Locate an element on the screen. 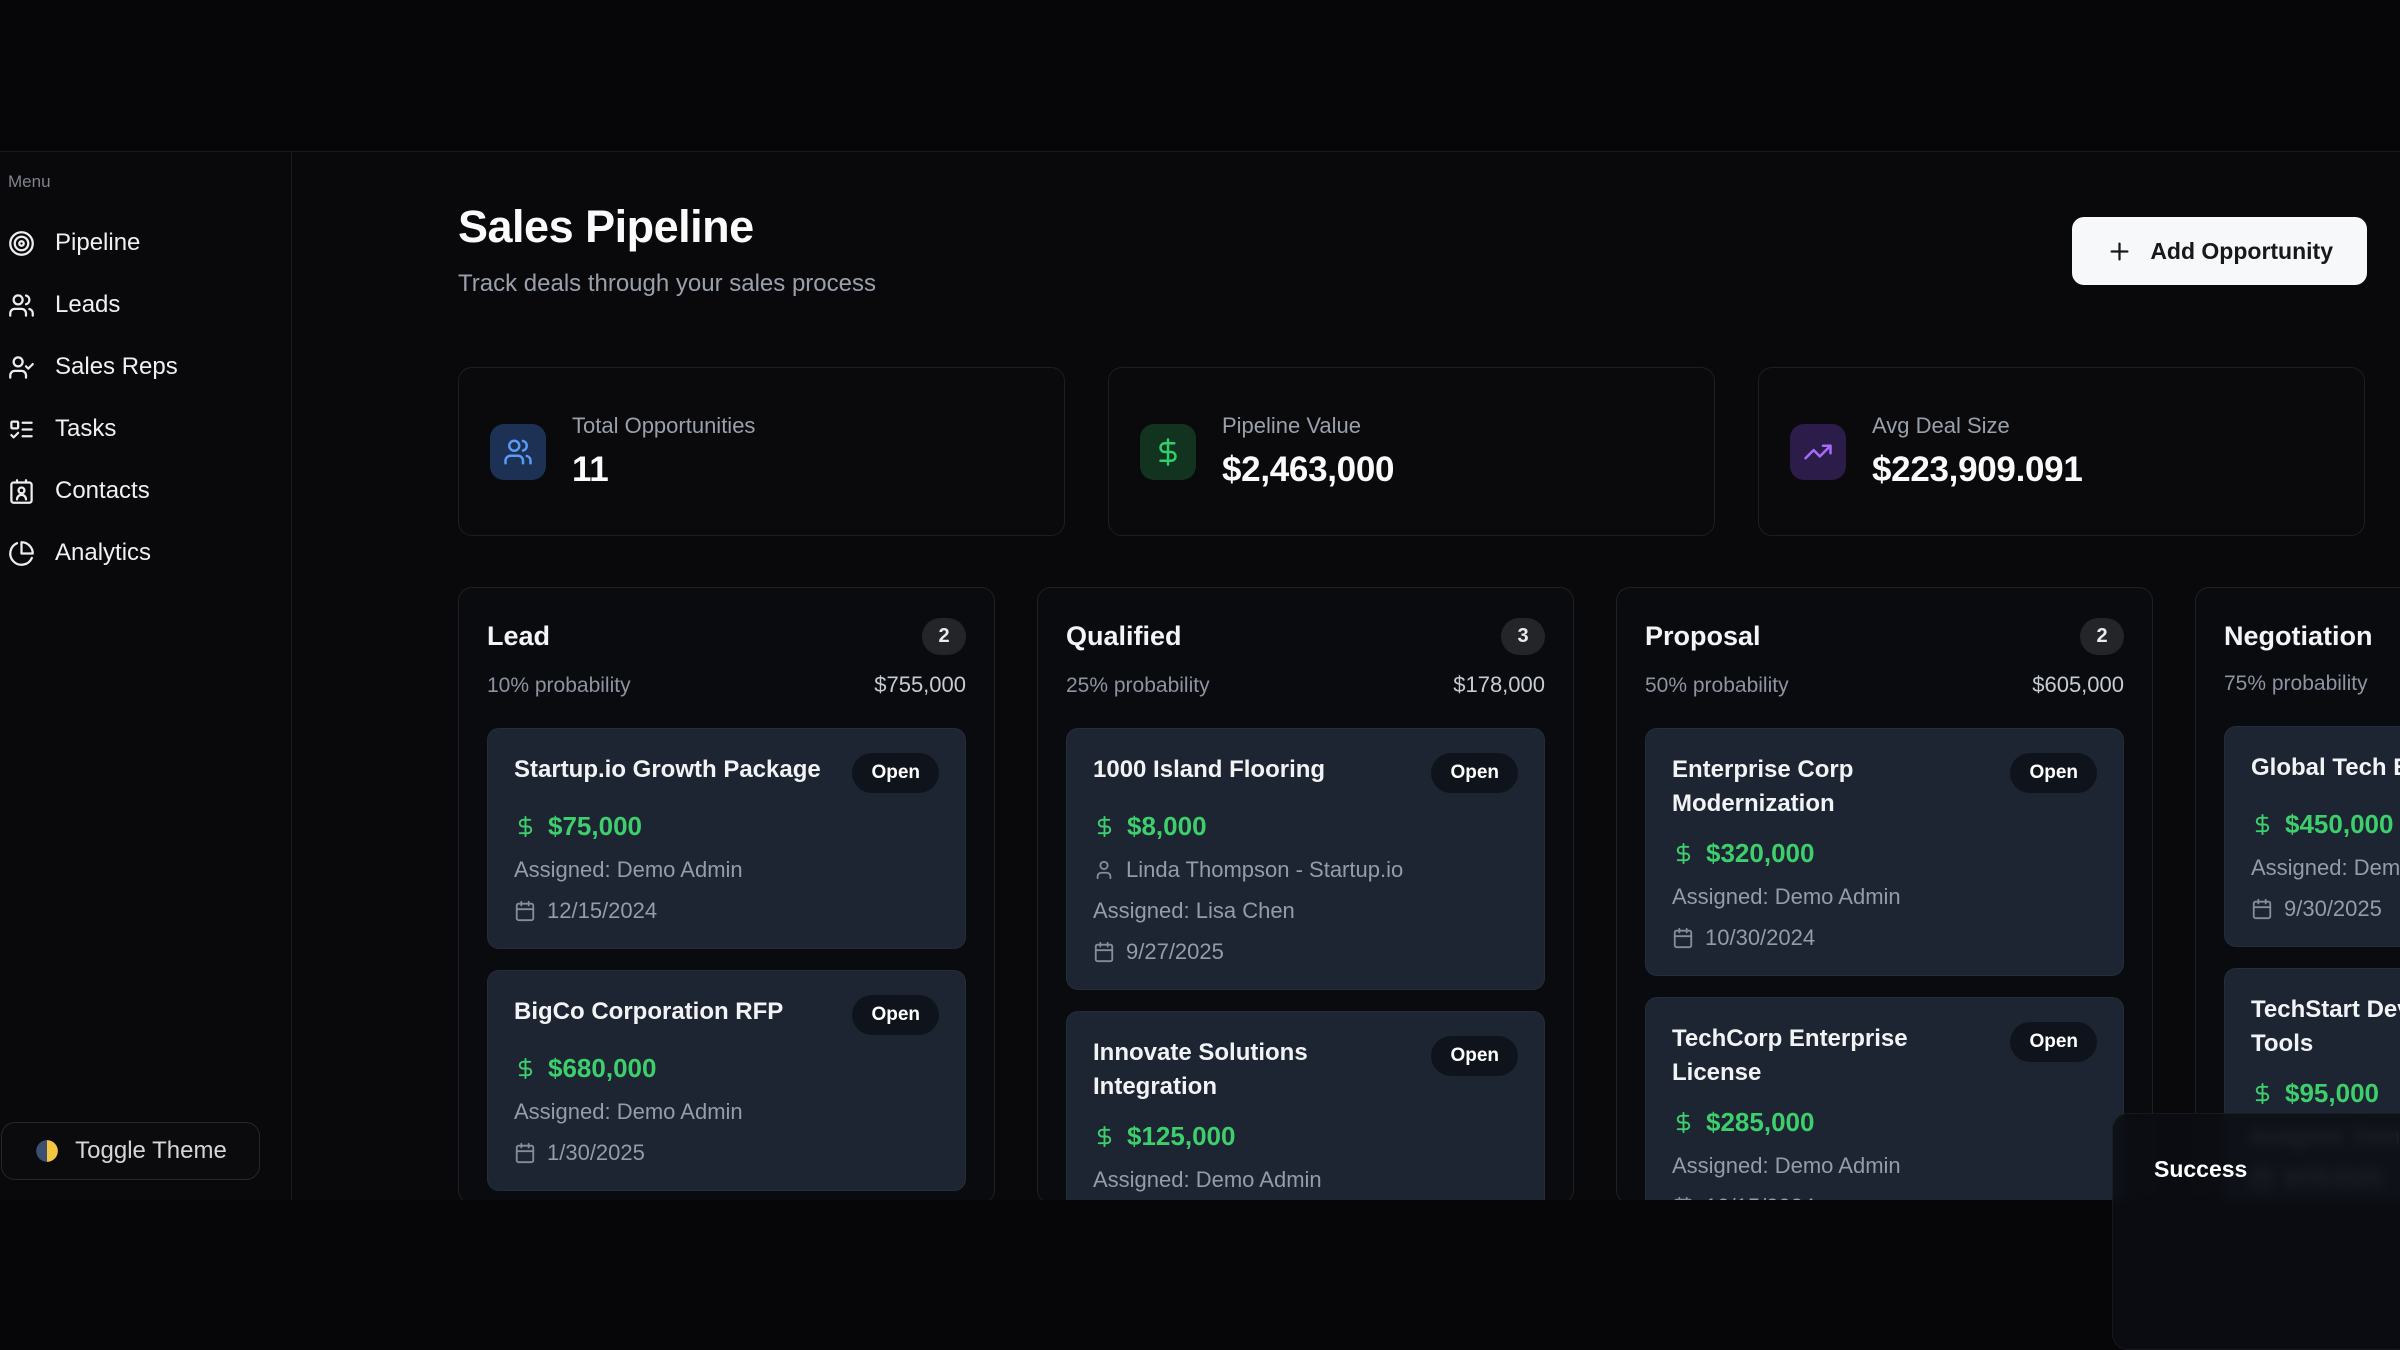 This screenshot has height=1350, width=2400. card-date: 12/15/2024 is located at coordinates (602, 910).